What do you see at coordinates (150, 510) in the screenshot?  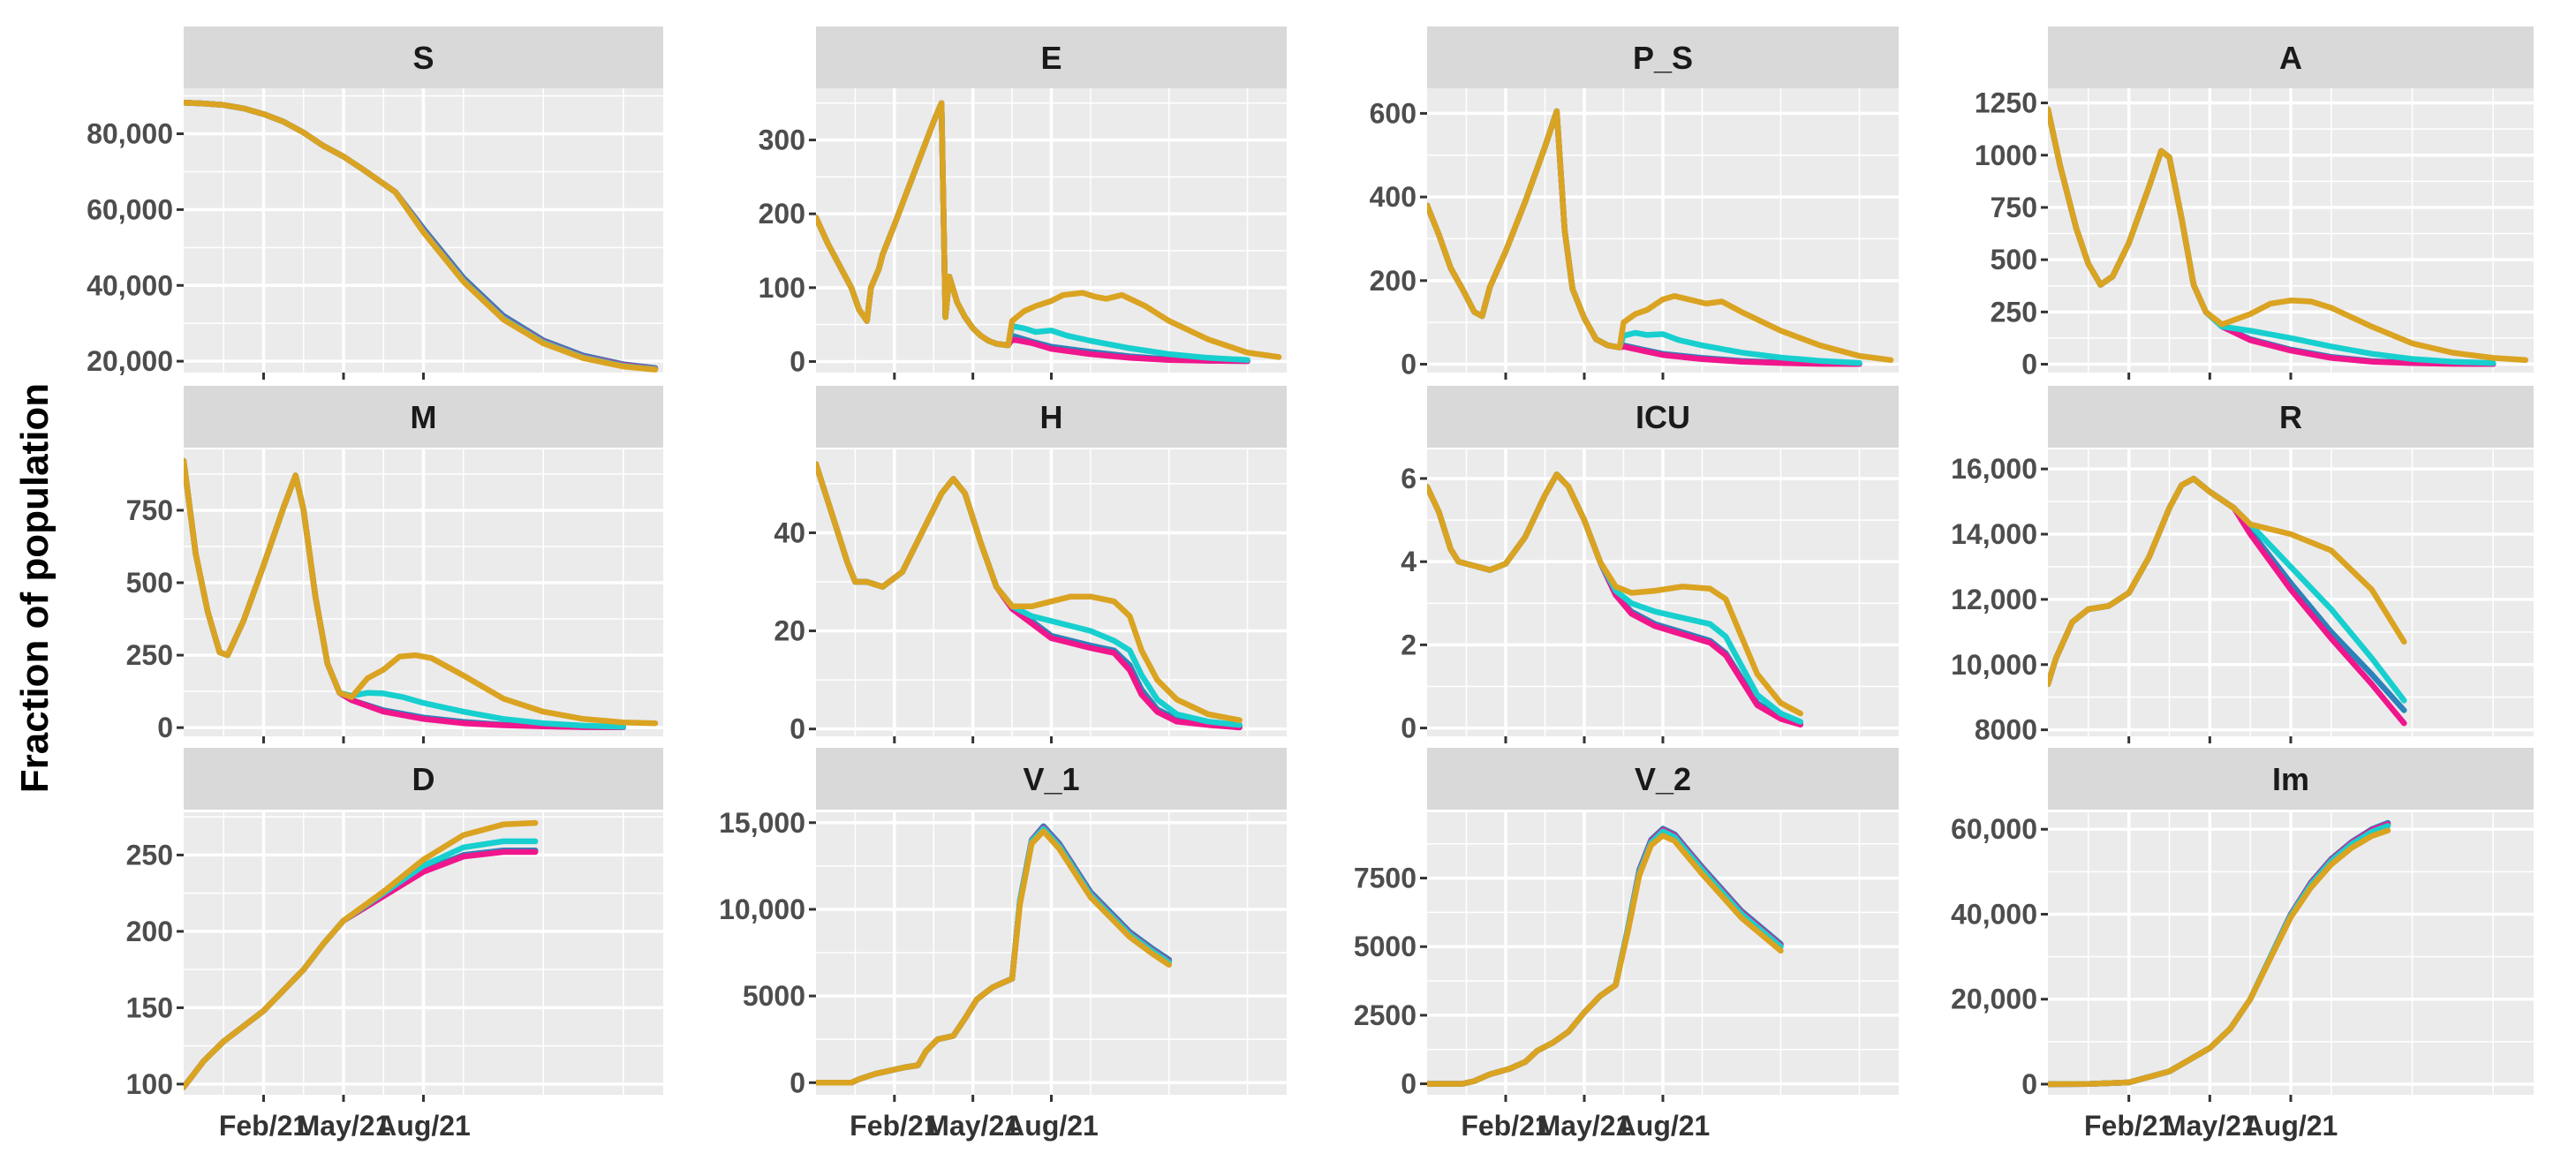 I see `y-tick-label: 750` at bounding box center [150, 510].